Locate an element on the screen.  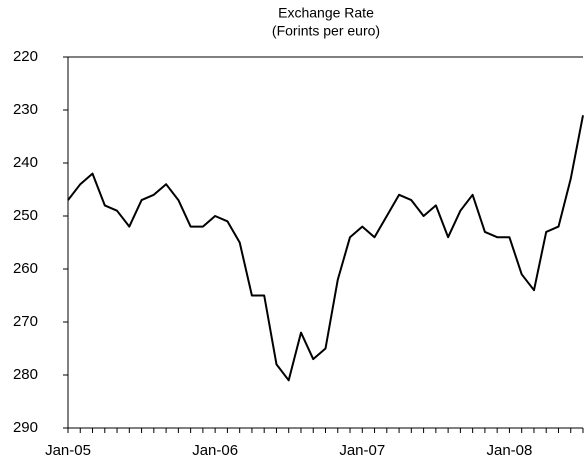
y-tick-label: 270 is located at coordinates (25, 321).